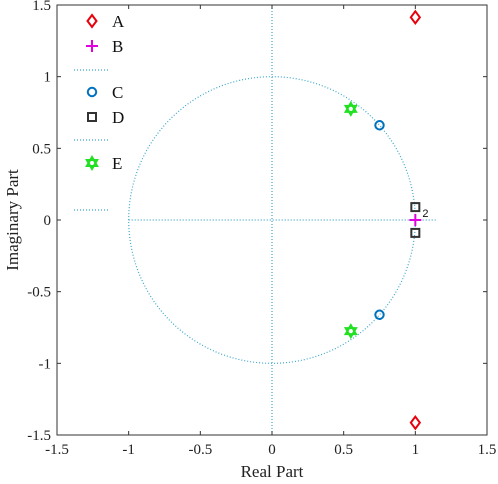 The image size is (498, 484). What do you see at coordinates (487, 450) in the screenshot?
I see `x-tick-label: 1.5` at bounding box center [487, 450].